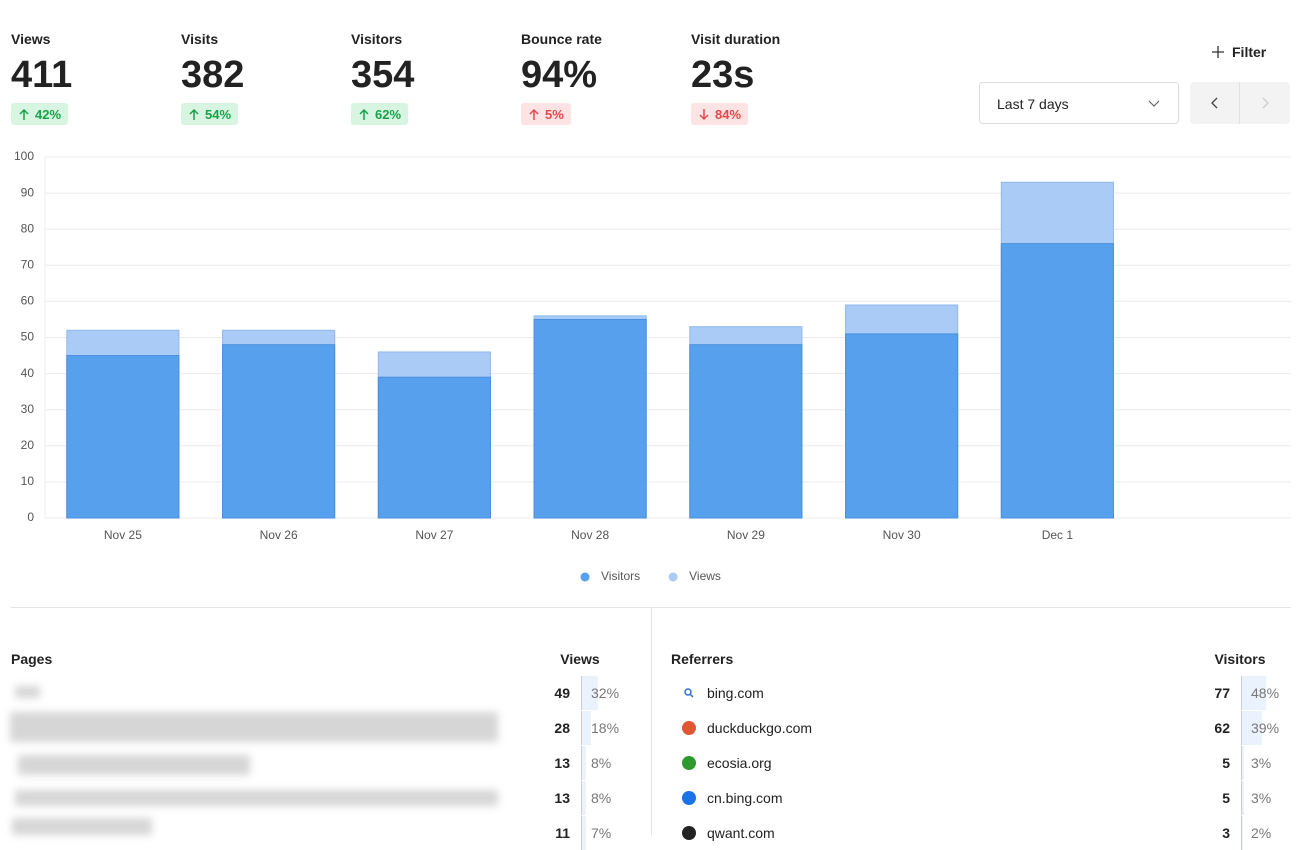 This screenshot has height=850, width=1299. What do you see at coordinates (760, 728) in the screenshot?
I see `referrer-name: duckduckgo.com` at bounding box center [760, 728].